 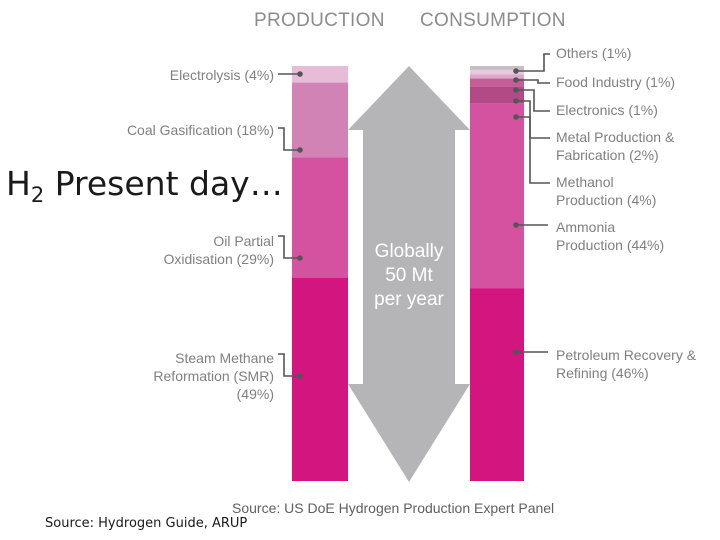 I want to click on double-arrow, so click(x=409, y=274).